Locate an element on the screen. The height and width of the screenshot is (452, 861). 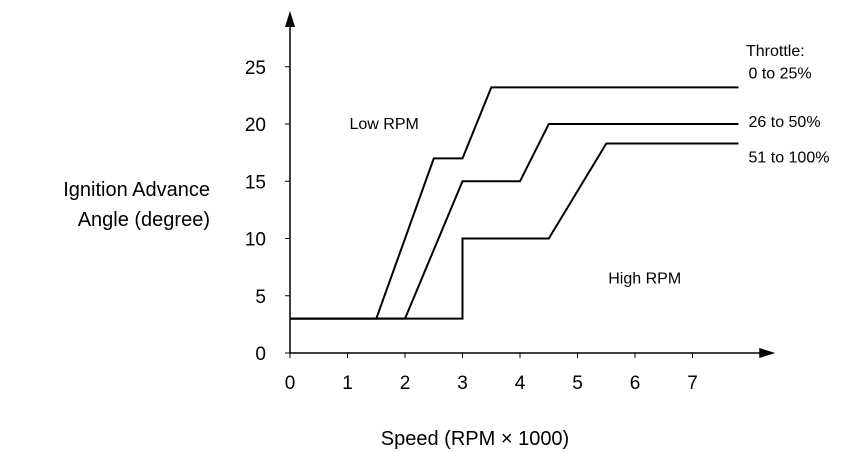
series-label-1: 0 to 25% is located at coordinates (780, 73).